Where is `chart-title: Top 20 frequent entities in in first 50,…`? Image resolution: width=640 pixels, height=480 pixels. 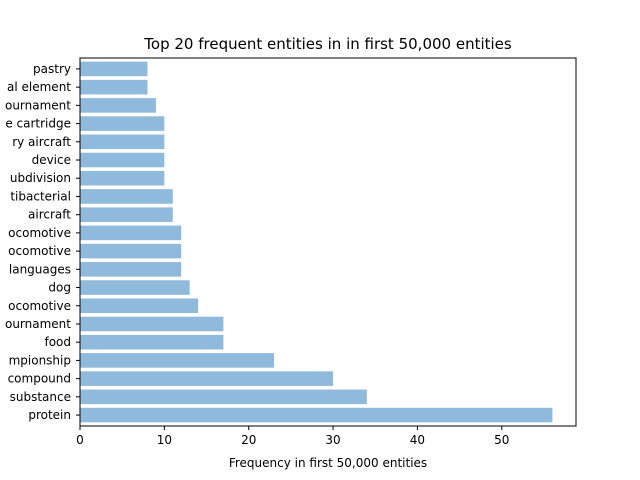
chart-title: Top 20 frequent entities in in first 50,… is located at coordinates (327, 44).